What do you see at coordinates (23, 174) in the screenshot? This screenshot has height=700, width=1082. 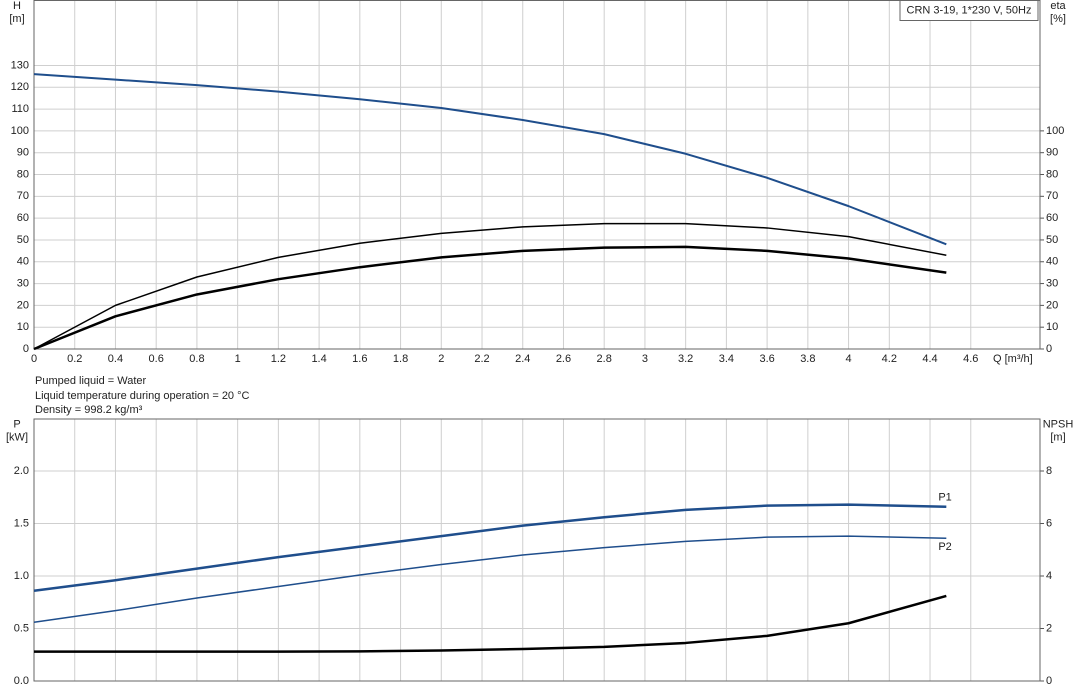 I see `y-tick-label: 80` at bounding box center [23, 174].